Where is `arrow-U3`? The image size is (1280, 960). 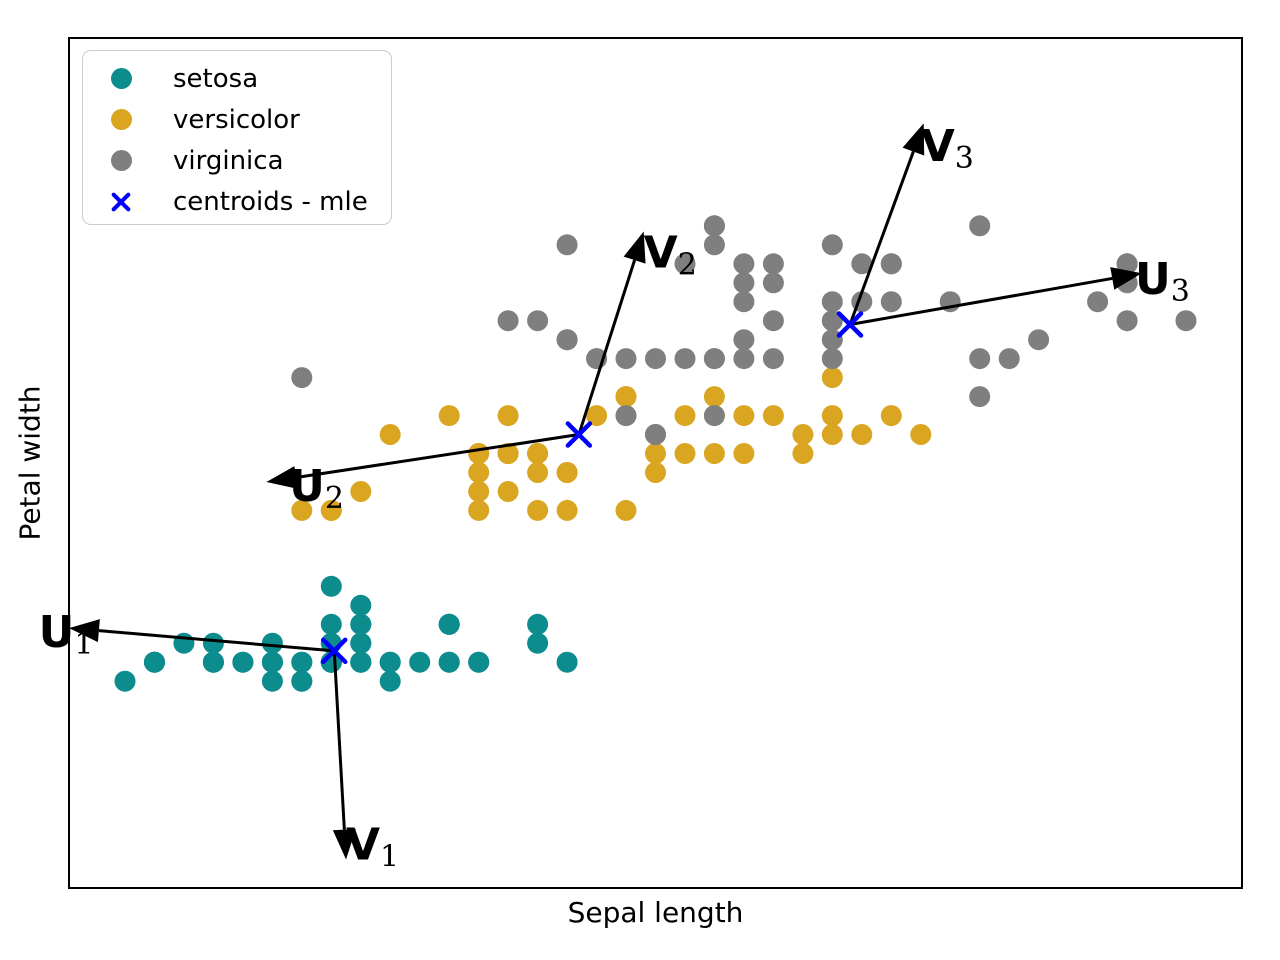
arrow-U3 is located at coordinates (995, 296).